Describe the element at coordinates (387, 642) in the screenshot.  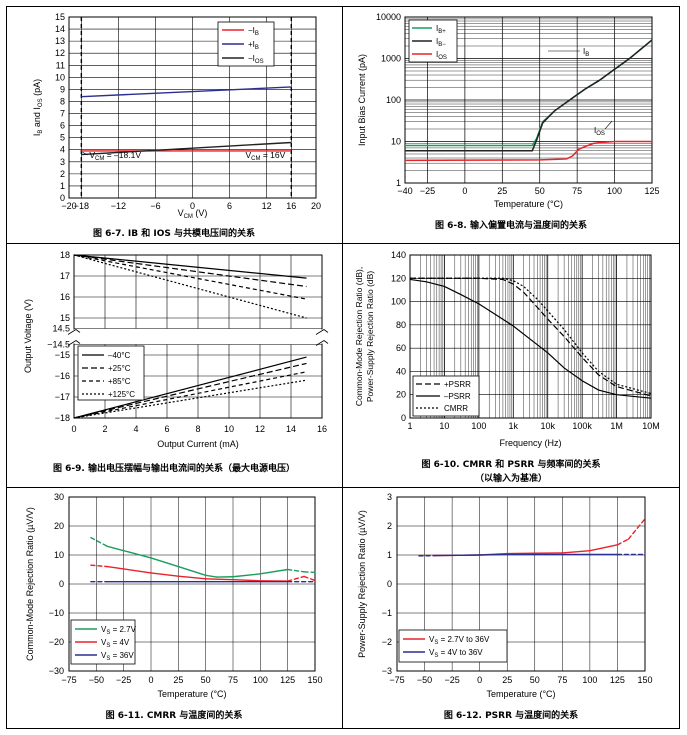
I see `y-tick-label: −2` at that location.